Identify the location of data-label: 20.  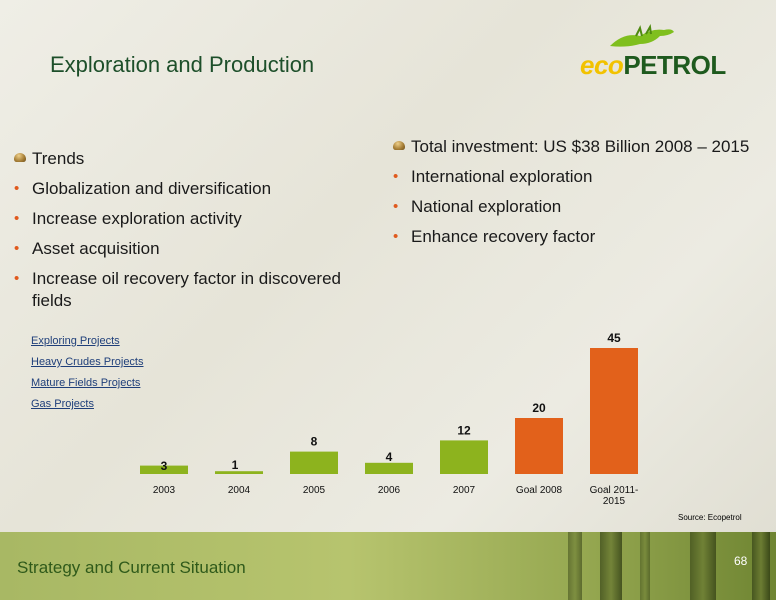
(539, 408).